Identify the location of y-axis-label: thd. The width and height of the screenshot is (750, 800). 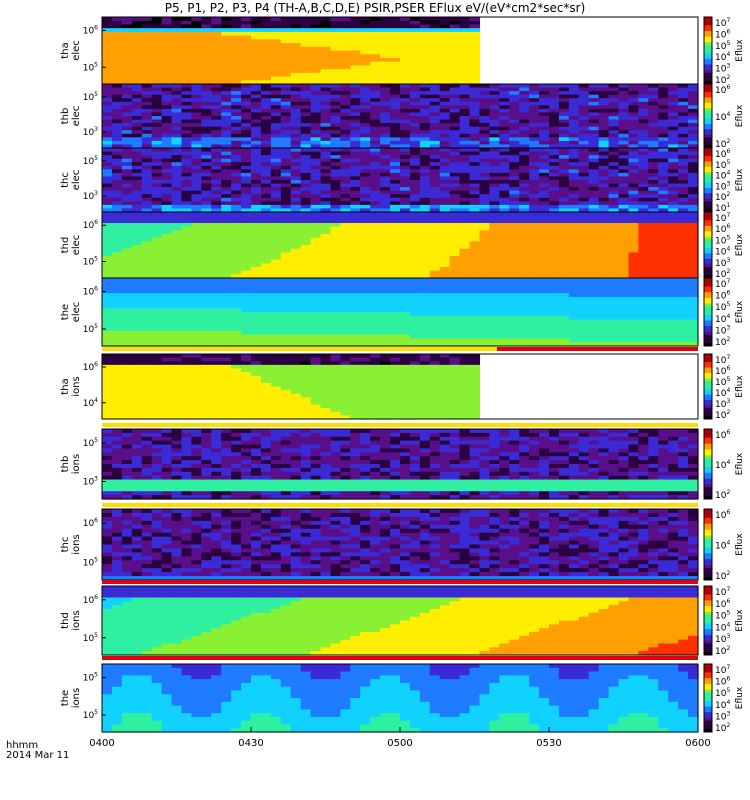
(65, 245).